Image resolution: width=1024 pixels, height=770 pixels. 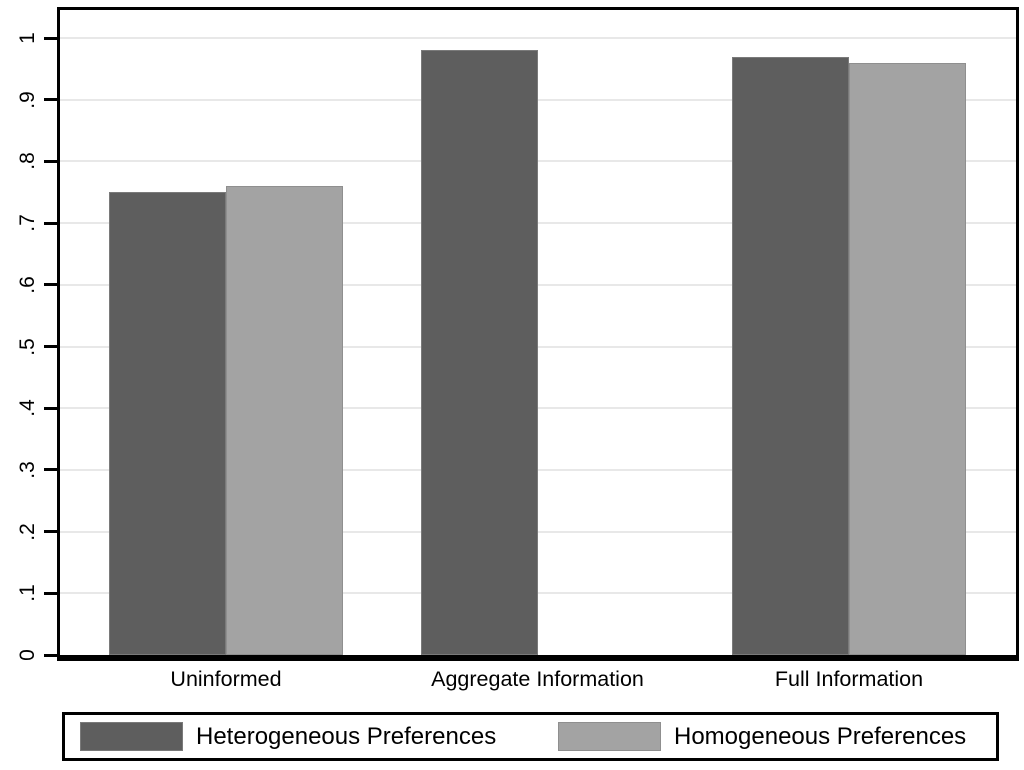 What do you see at coordinates (27, 655) in the screenshot?
I see `y-axis-tick-label: 0` at bounding box center [27, 655].